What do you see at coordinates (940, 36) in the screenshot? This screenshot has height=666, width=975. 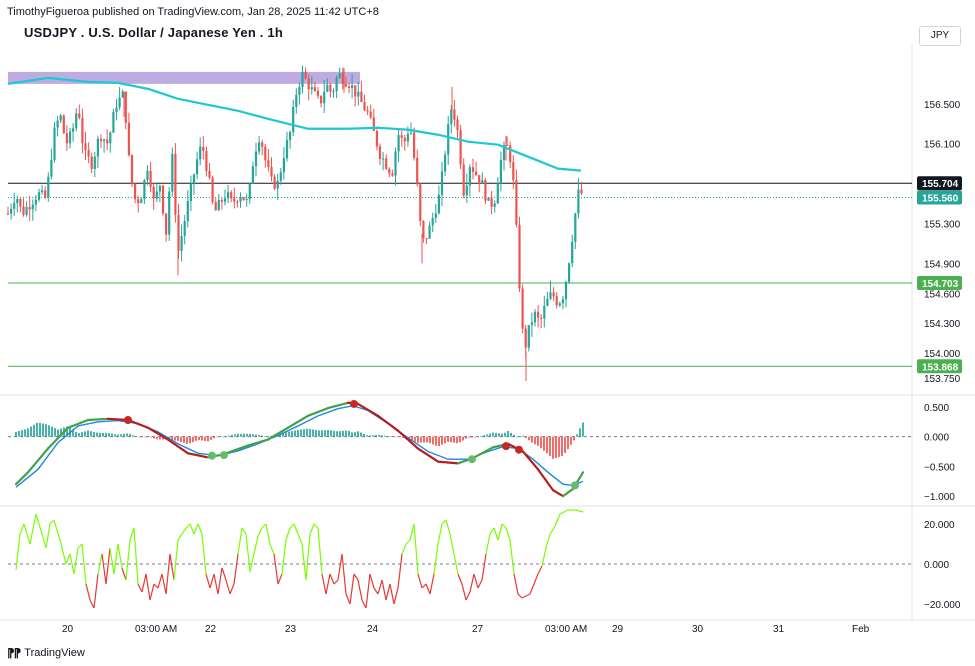 I see `currency-button: JPY` at bounding box center [940, 36].